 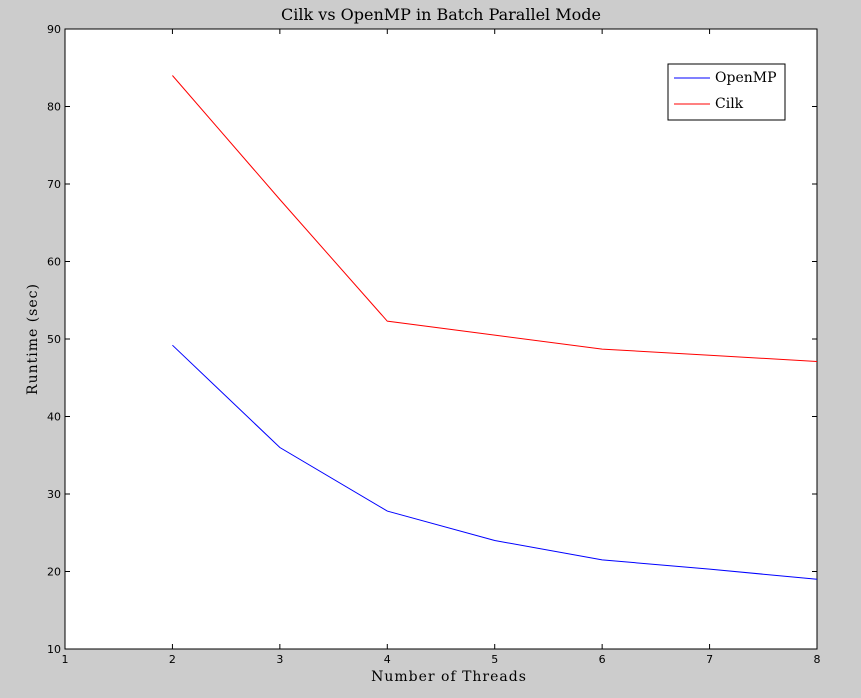 What do you see at coordinates (33, 339) in the screenshot?
I see `y-axis-label: Runtime (sec)` at bounding box center [33, 339].